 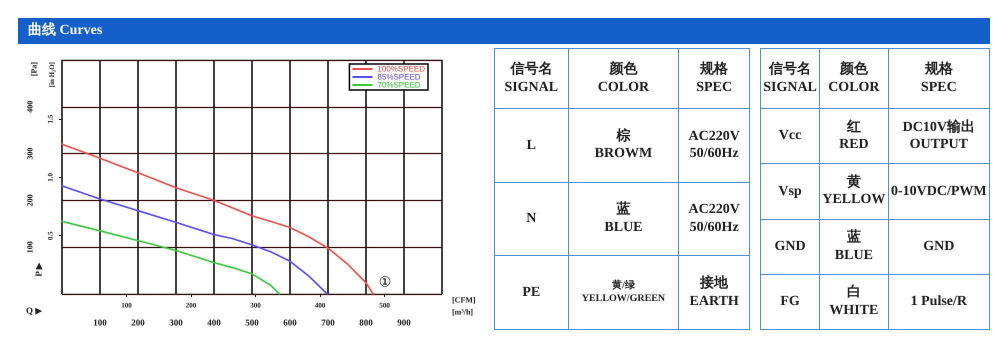 I want to click on text: L, so click(x=531, y=145).